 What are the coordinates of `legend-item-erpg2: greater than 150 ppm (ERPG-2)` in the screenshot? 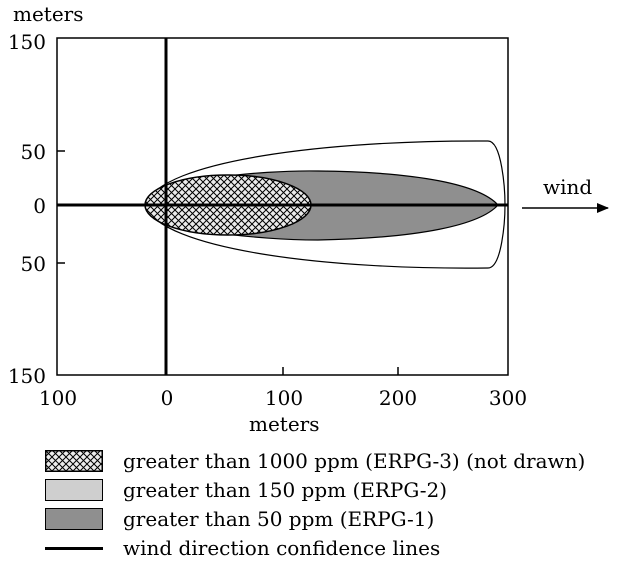 It's located at (332, 490).